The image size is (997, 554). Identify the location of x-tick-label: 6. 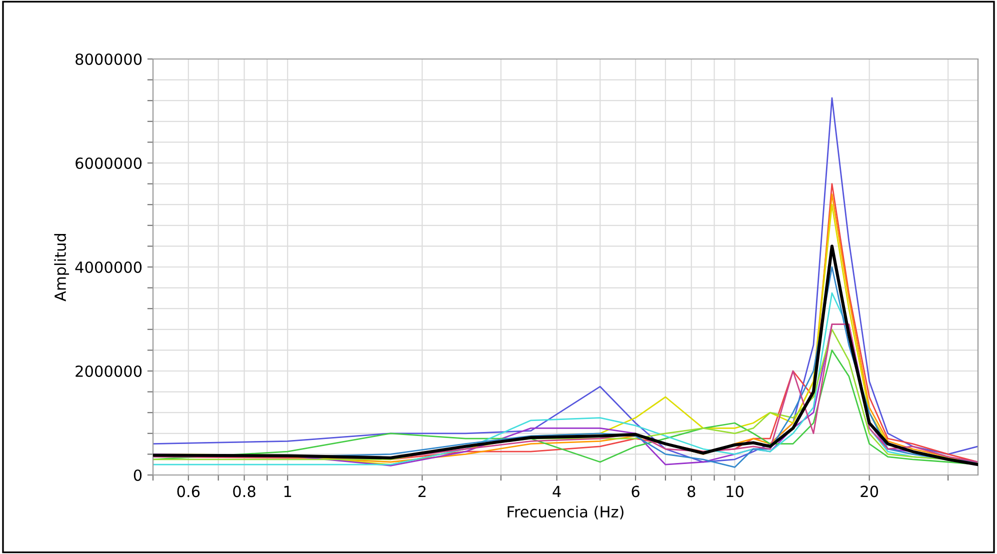
(636, 492).